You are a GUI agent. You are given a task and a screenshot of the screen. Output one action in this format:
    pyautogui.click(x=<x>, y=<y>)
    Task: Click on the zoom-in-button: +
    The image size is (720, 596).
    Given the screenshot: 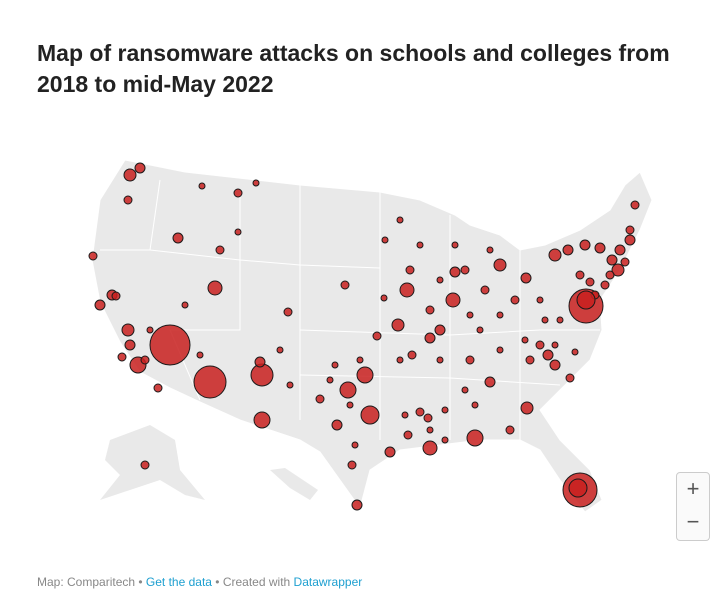 What is the action you would take?
    pyautogui.click(x=693, y=490)
    